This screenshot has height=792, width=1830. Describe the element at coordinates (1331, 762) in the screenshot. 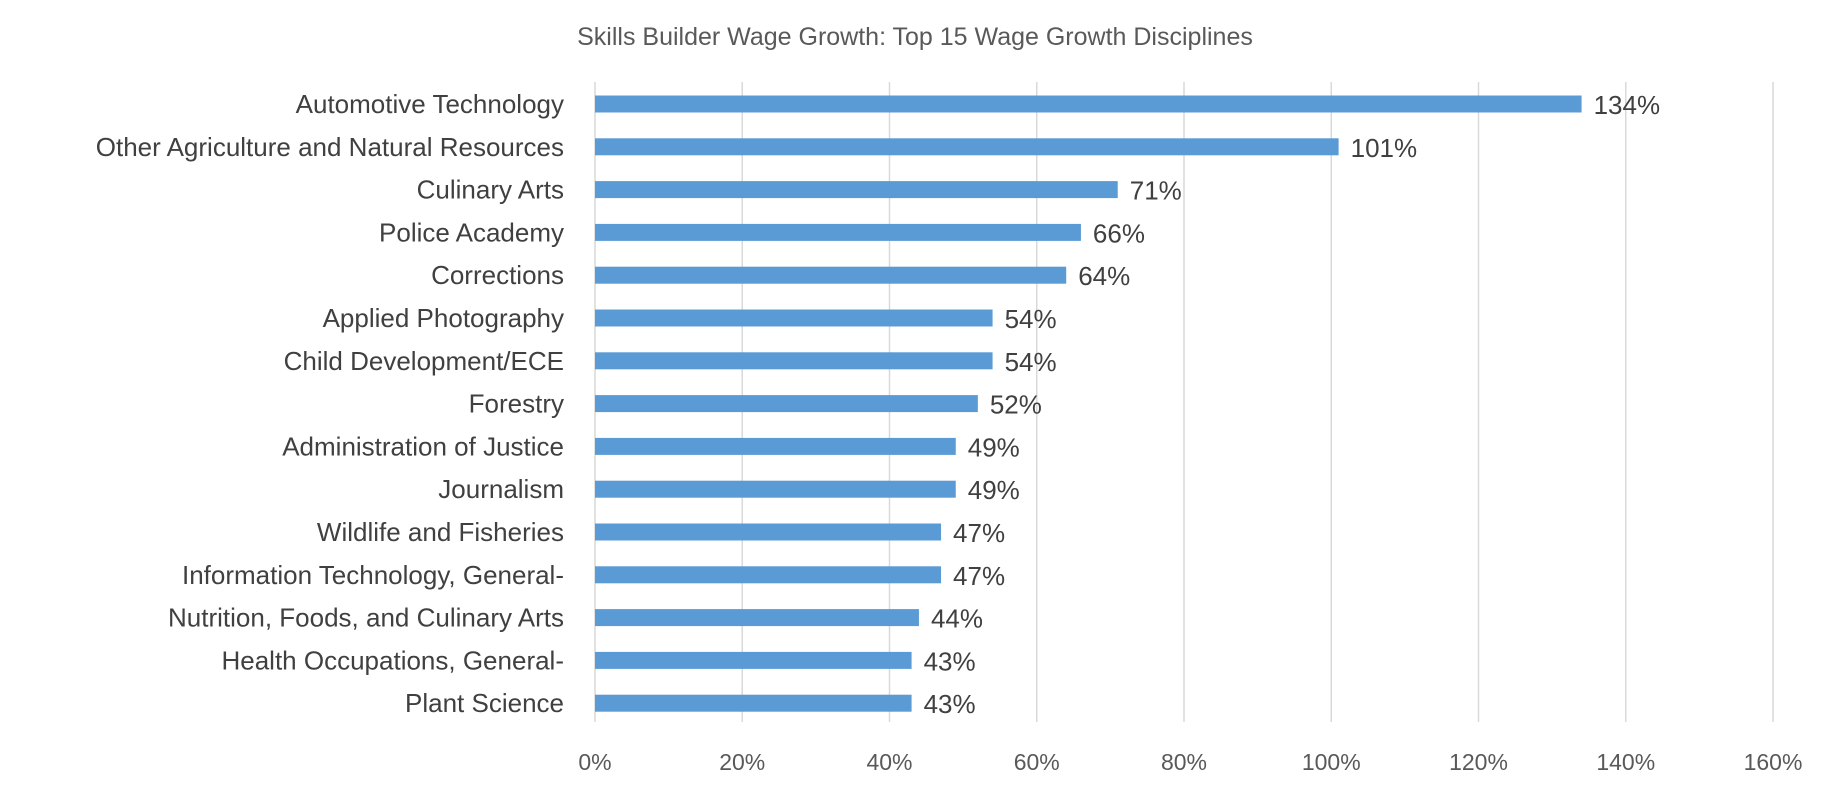

I see `x-tick-label: 100%` at that location.